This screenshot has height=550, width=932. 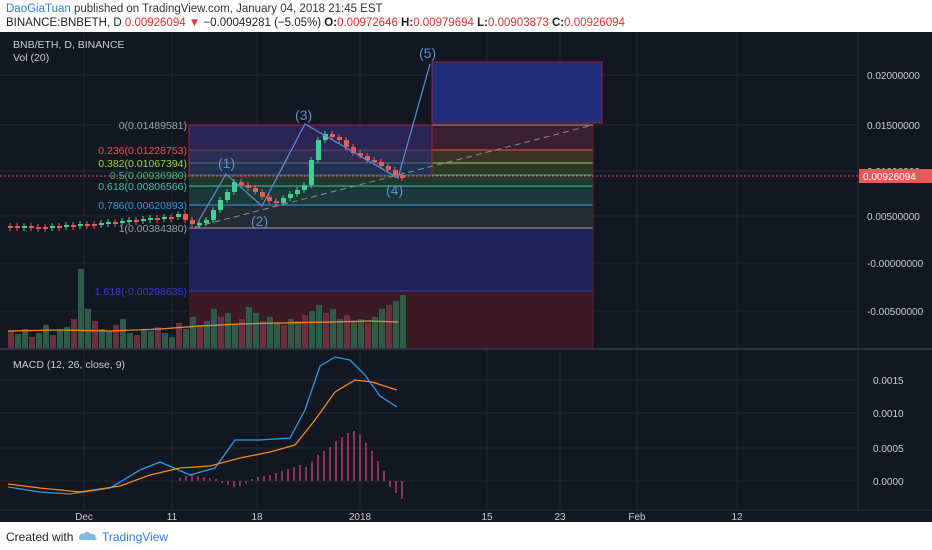 I want to click on symbol-name: BINANCE:BNBETH, D, so click(x=64, y=23).